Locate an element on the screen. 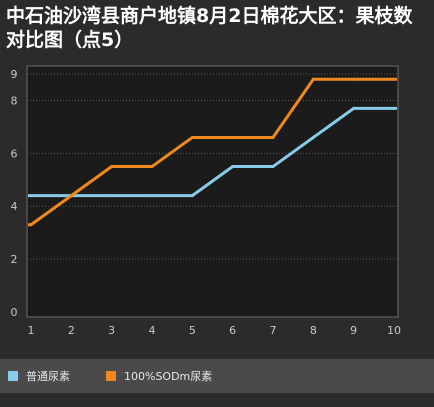 Image resolution: width=434 pixels, height=407 pixels. x-tick-label: 3 is located at coordinates (111, 330).